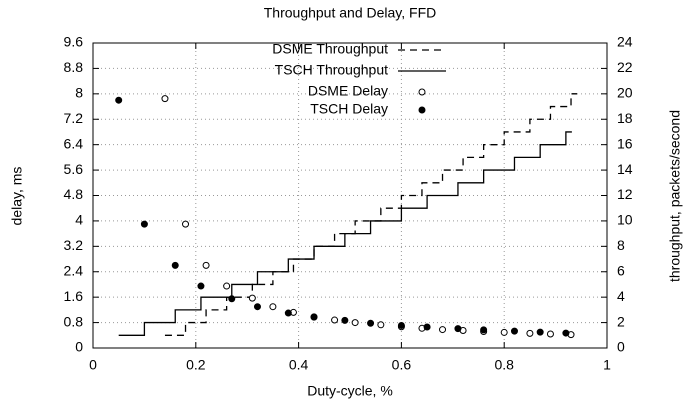 This screenshot has height=406, width=692. Describe the element at coordinates (504, 365) in the screenshot. I see `x-tick-label: 0.8` at that location.